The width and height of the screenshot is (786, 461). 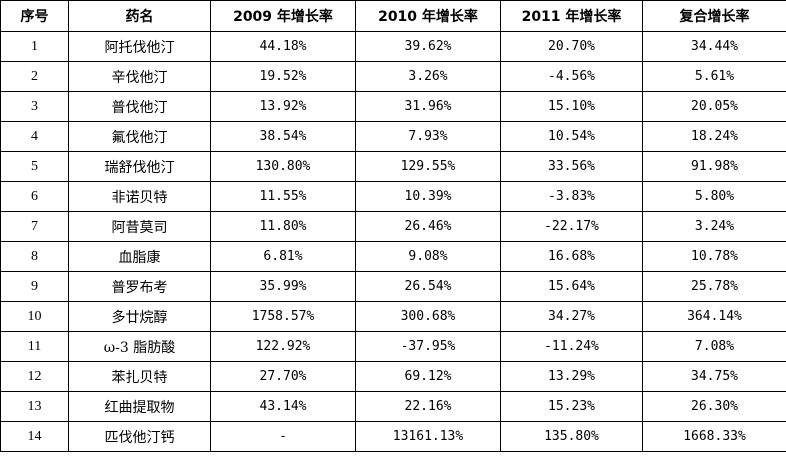 I want to click on table-row: 12 苯扎贝特 27.70% 69.12% 13.29% 34.75%, so click(x=393, y=376).